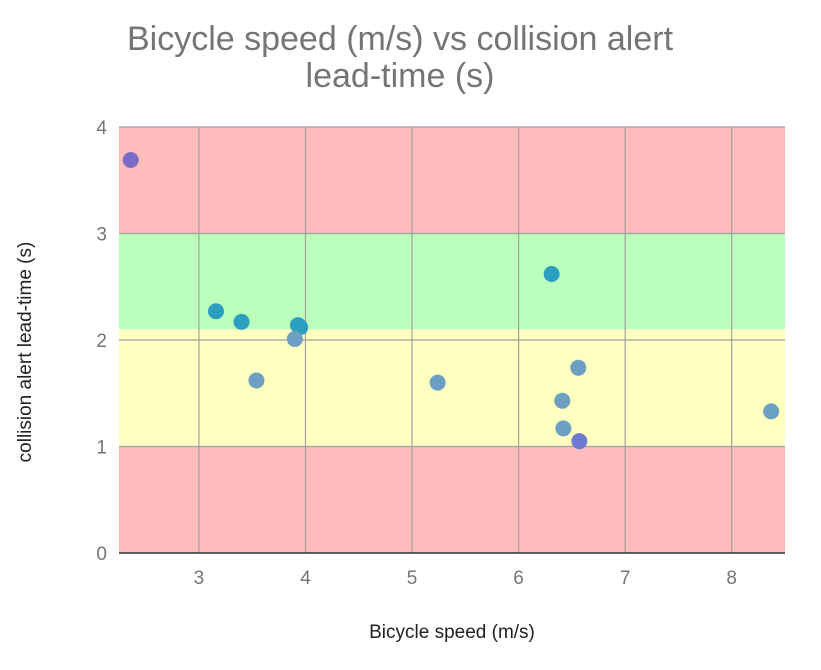 This screenshot has width=821, height=670. I want to click on x-tick-label-3: 3, so click(199, 578).